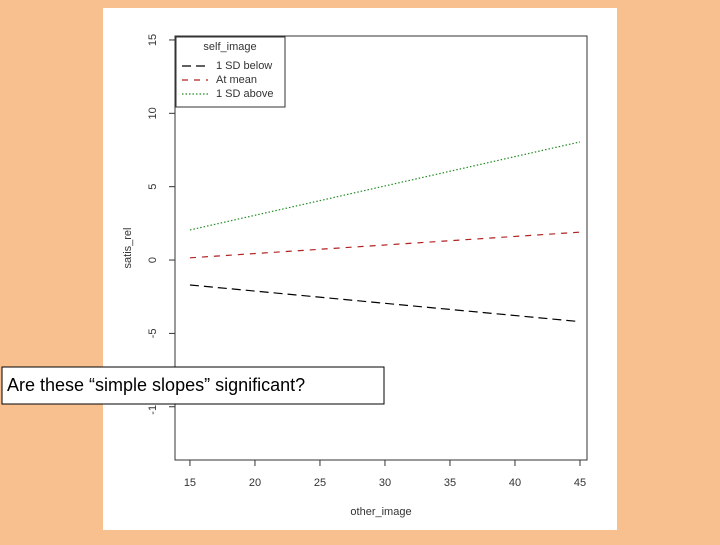 Image resolution: width=720 pixels, height=545 pixels. Describe the element at coordinates (450, 483) in the screenshot. I see `x-tick-label: 35` at that location.